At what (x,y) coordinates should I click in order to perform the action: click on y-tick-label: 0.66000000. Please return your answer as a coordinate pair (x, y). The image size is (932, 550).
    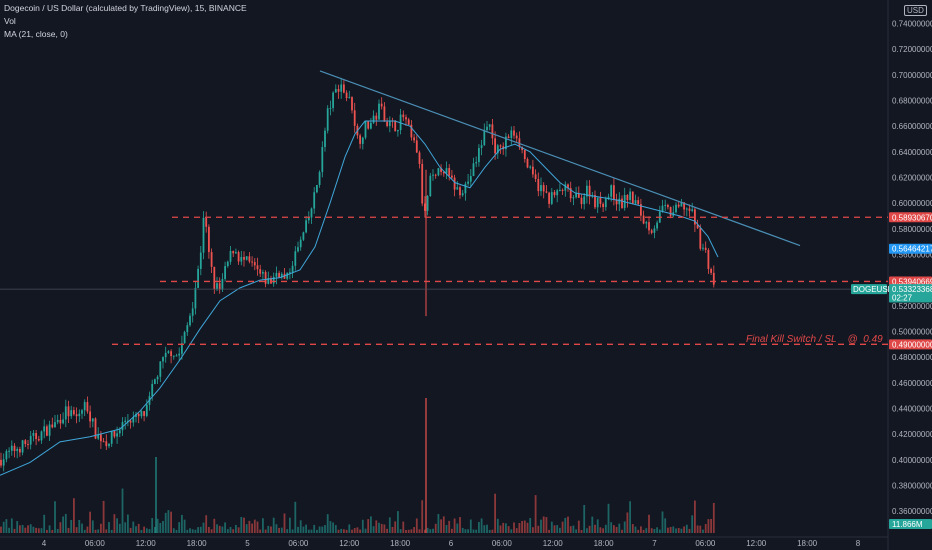
    Looking at the image, I should click on (912, 126).